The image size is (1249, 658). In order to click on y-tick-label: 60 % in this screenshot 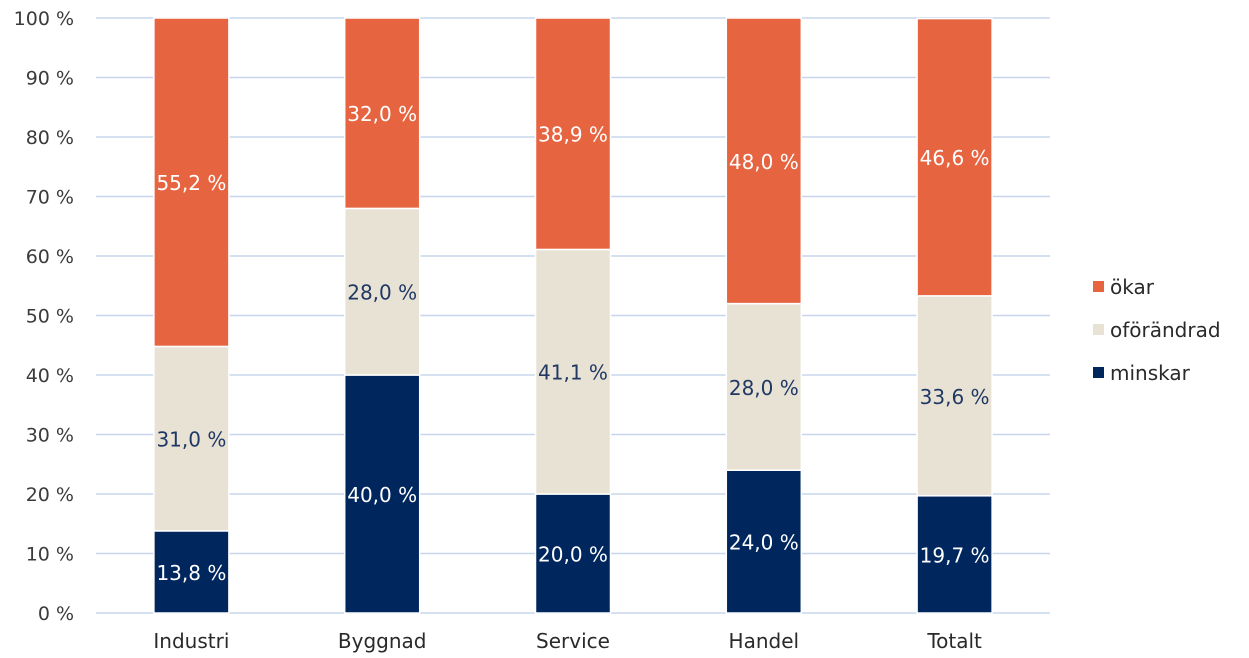, I will do `click(50, 257)`.